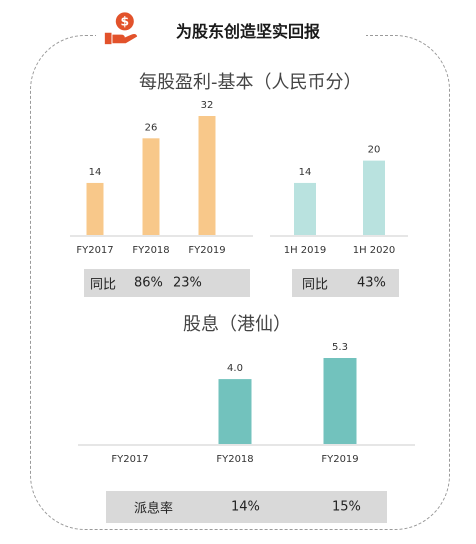  What do you see at coordinates (234, 459) in the screenshot?
I see `dividend-tick-label-1: FY2018` at bounding box center [234, 459].